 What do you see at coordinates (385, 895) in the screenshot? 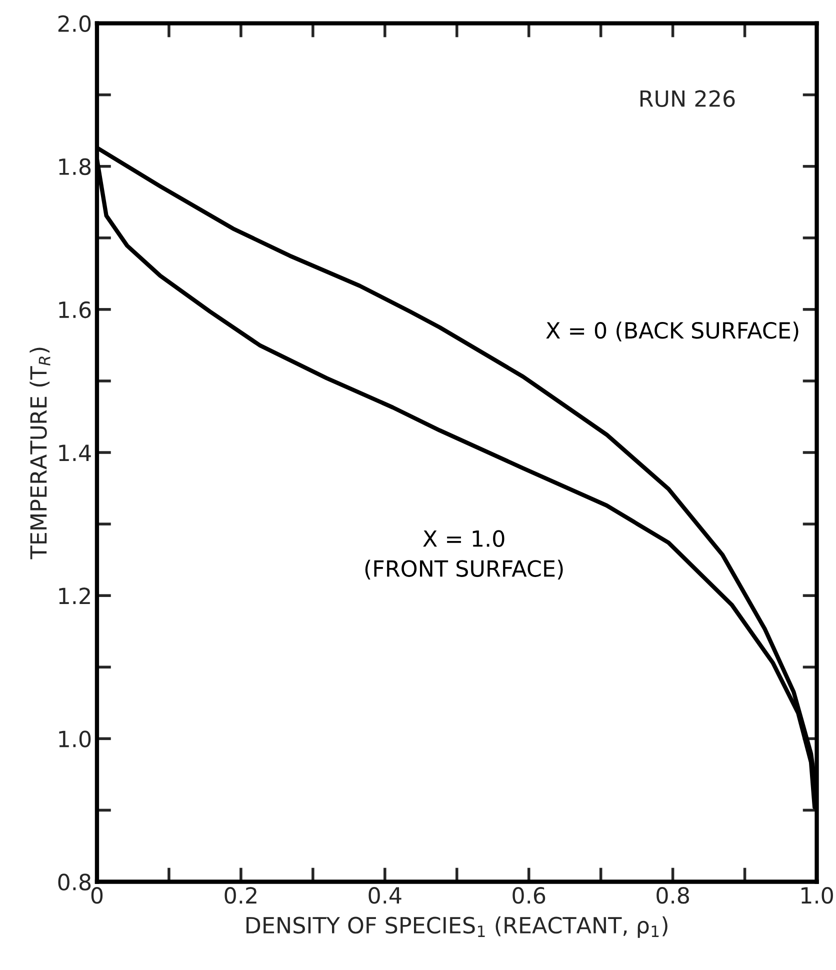
I see `x-tick-label: 0.4` at bounding box center [385, 895].